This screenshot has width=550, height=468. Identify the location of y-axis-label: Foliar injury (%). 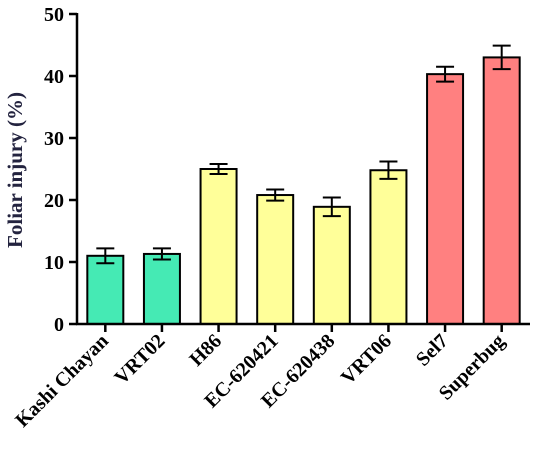
(15, 170).